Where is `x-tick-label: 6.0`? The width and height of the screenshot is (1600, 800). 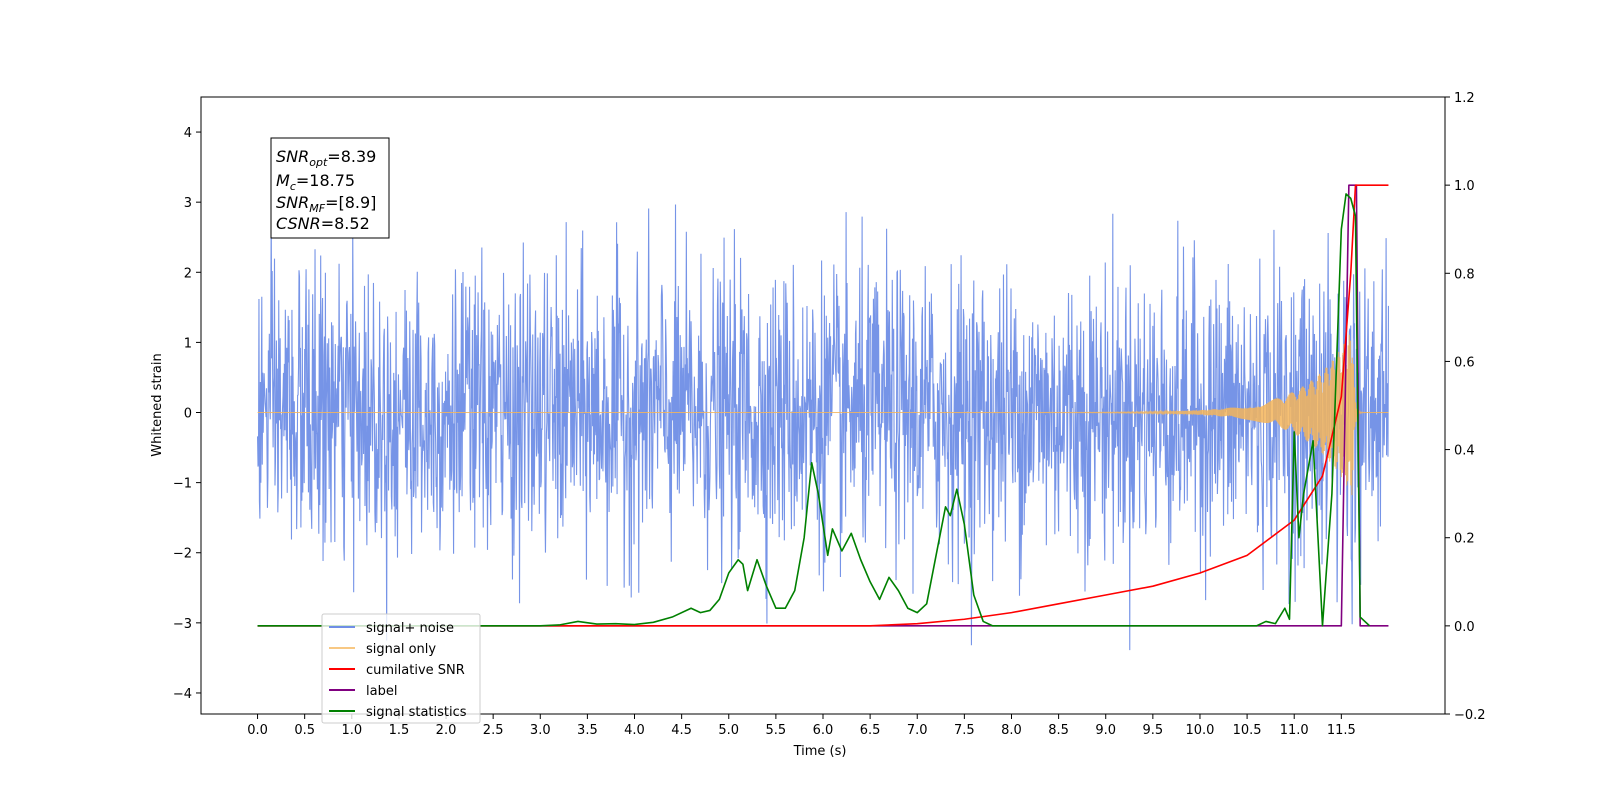 x-tick-label: 6.0 is located at coordinates (823, 730).